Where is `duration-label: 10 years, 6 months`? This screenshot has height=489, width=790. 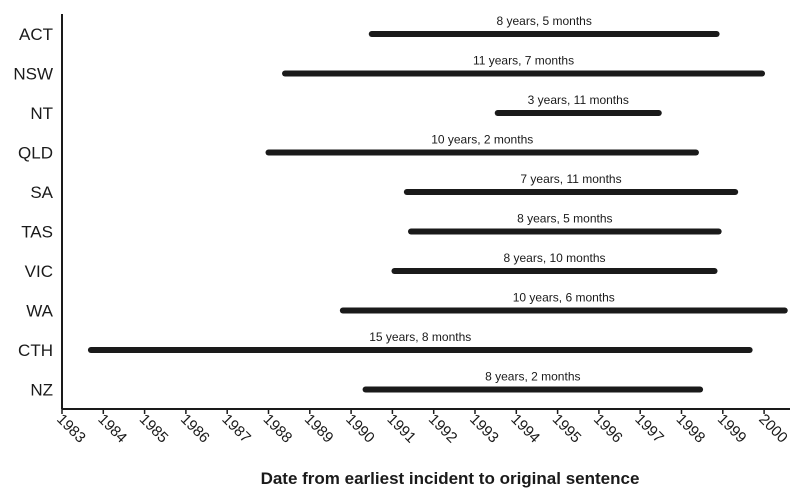 duration-label: 10 years, 6 months is located at coordinates (564, 298).